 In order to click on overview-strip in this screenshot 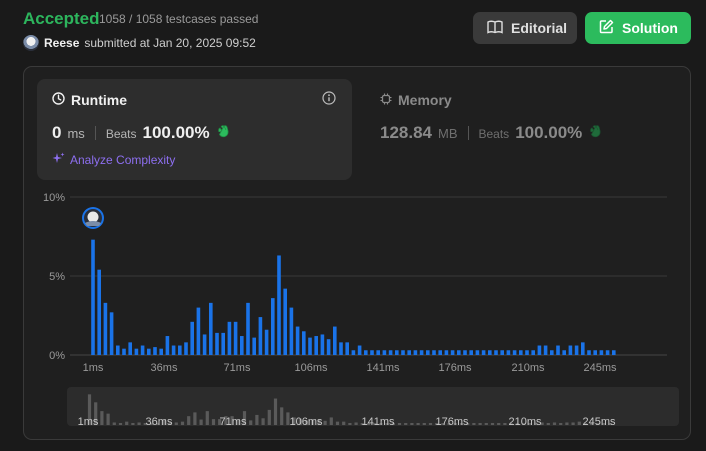, I will do `click(373, 406)`.